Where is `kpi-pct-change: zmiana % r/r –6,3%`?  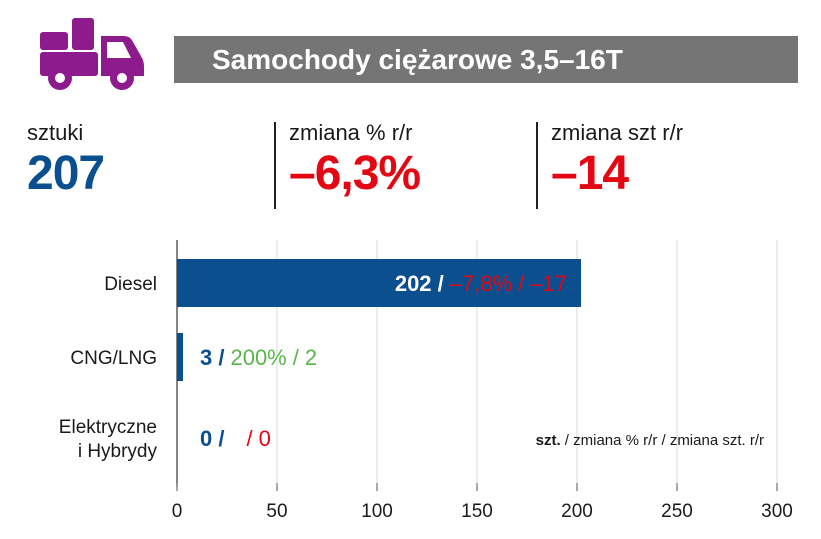
kpi-pct-change: zmiana % r/r –6,3% is located at coordinates (355, 161).